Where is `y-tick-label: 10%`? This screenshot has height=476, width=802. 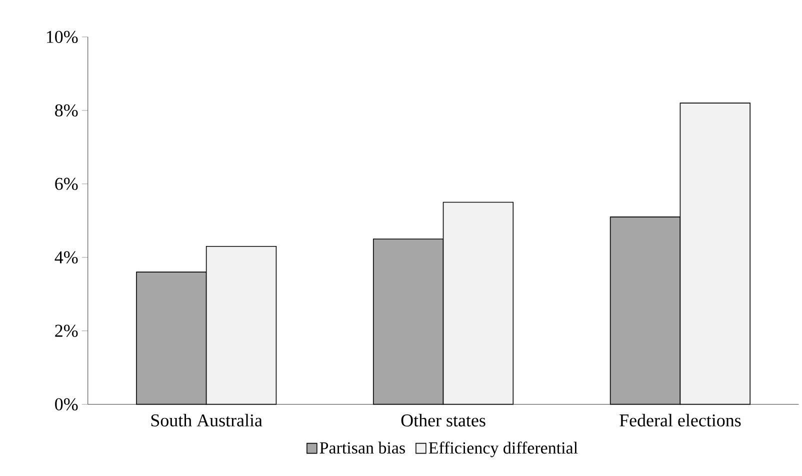 y-tick-label: 10% is located at coordinates (62, 36).